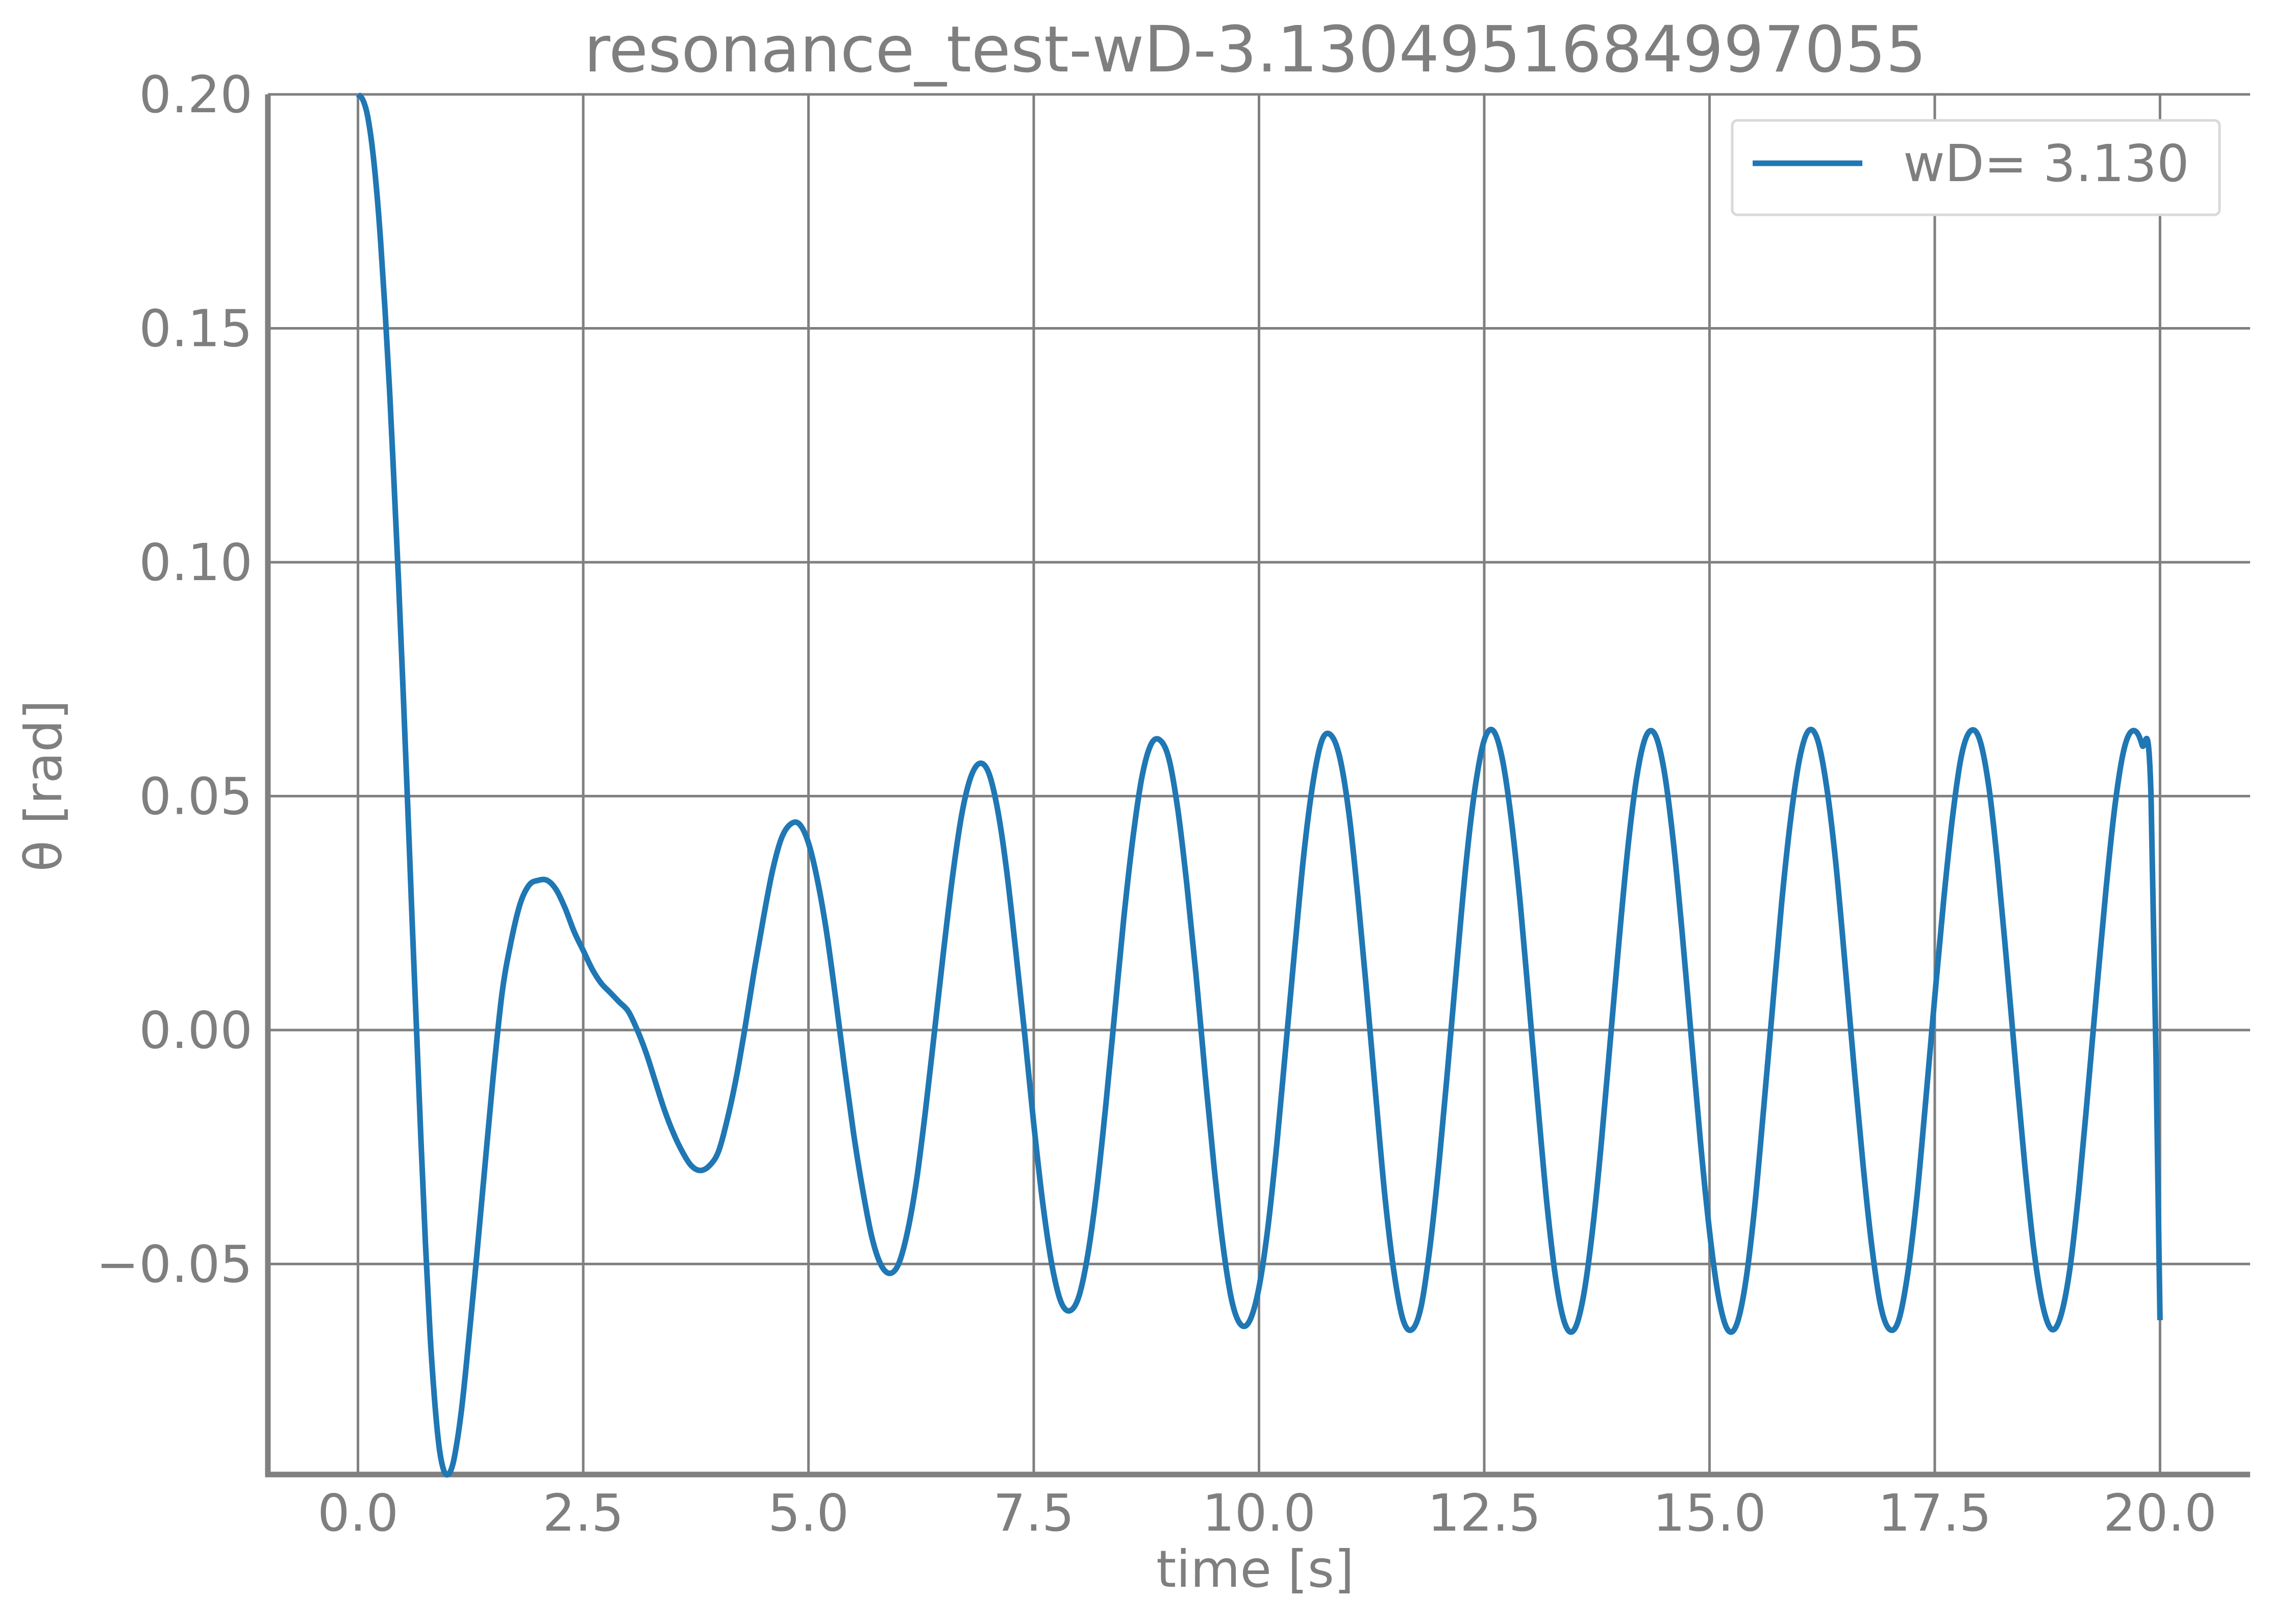  I want to click on y-tick-label: 0.00, so click(196, 1030).